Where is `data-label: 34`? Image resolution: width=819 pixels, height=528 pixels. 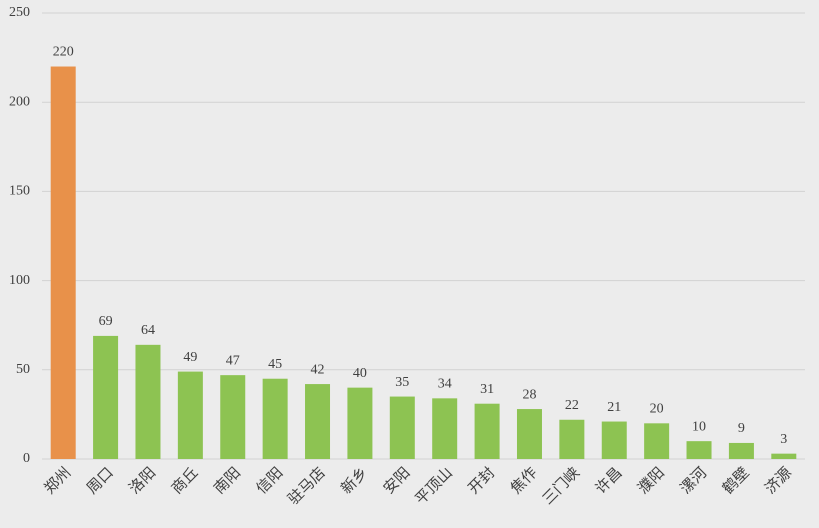
data-label: 34 is located at coordinates (445, 384).